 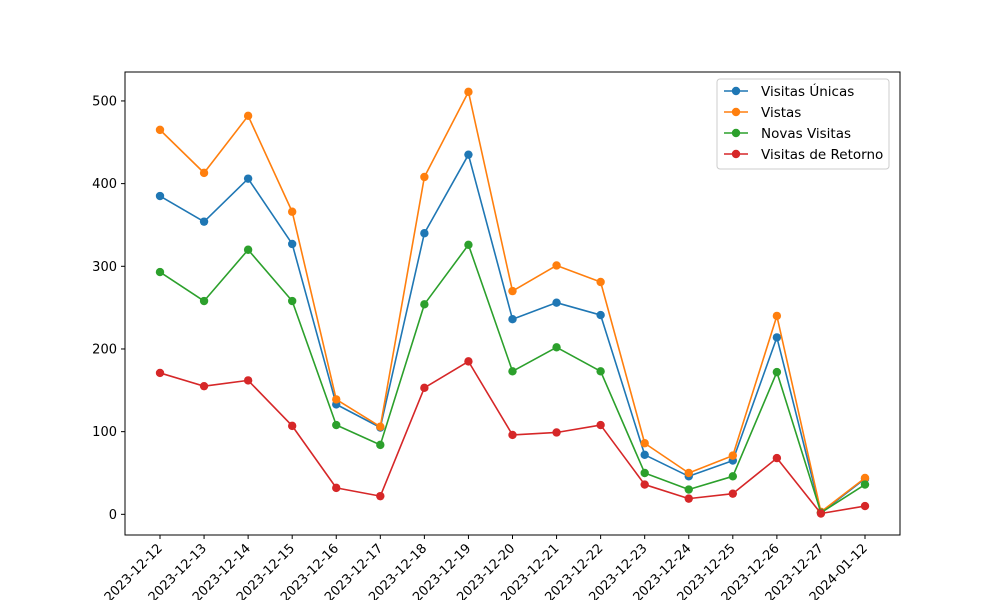 I want to click on legend-label: Vistas, so click(x=781, y=113).